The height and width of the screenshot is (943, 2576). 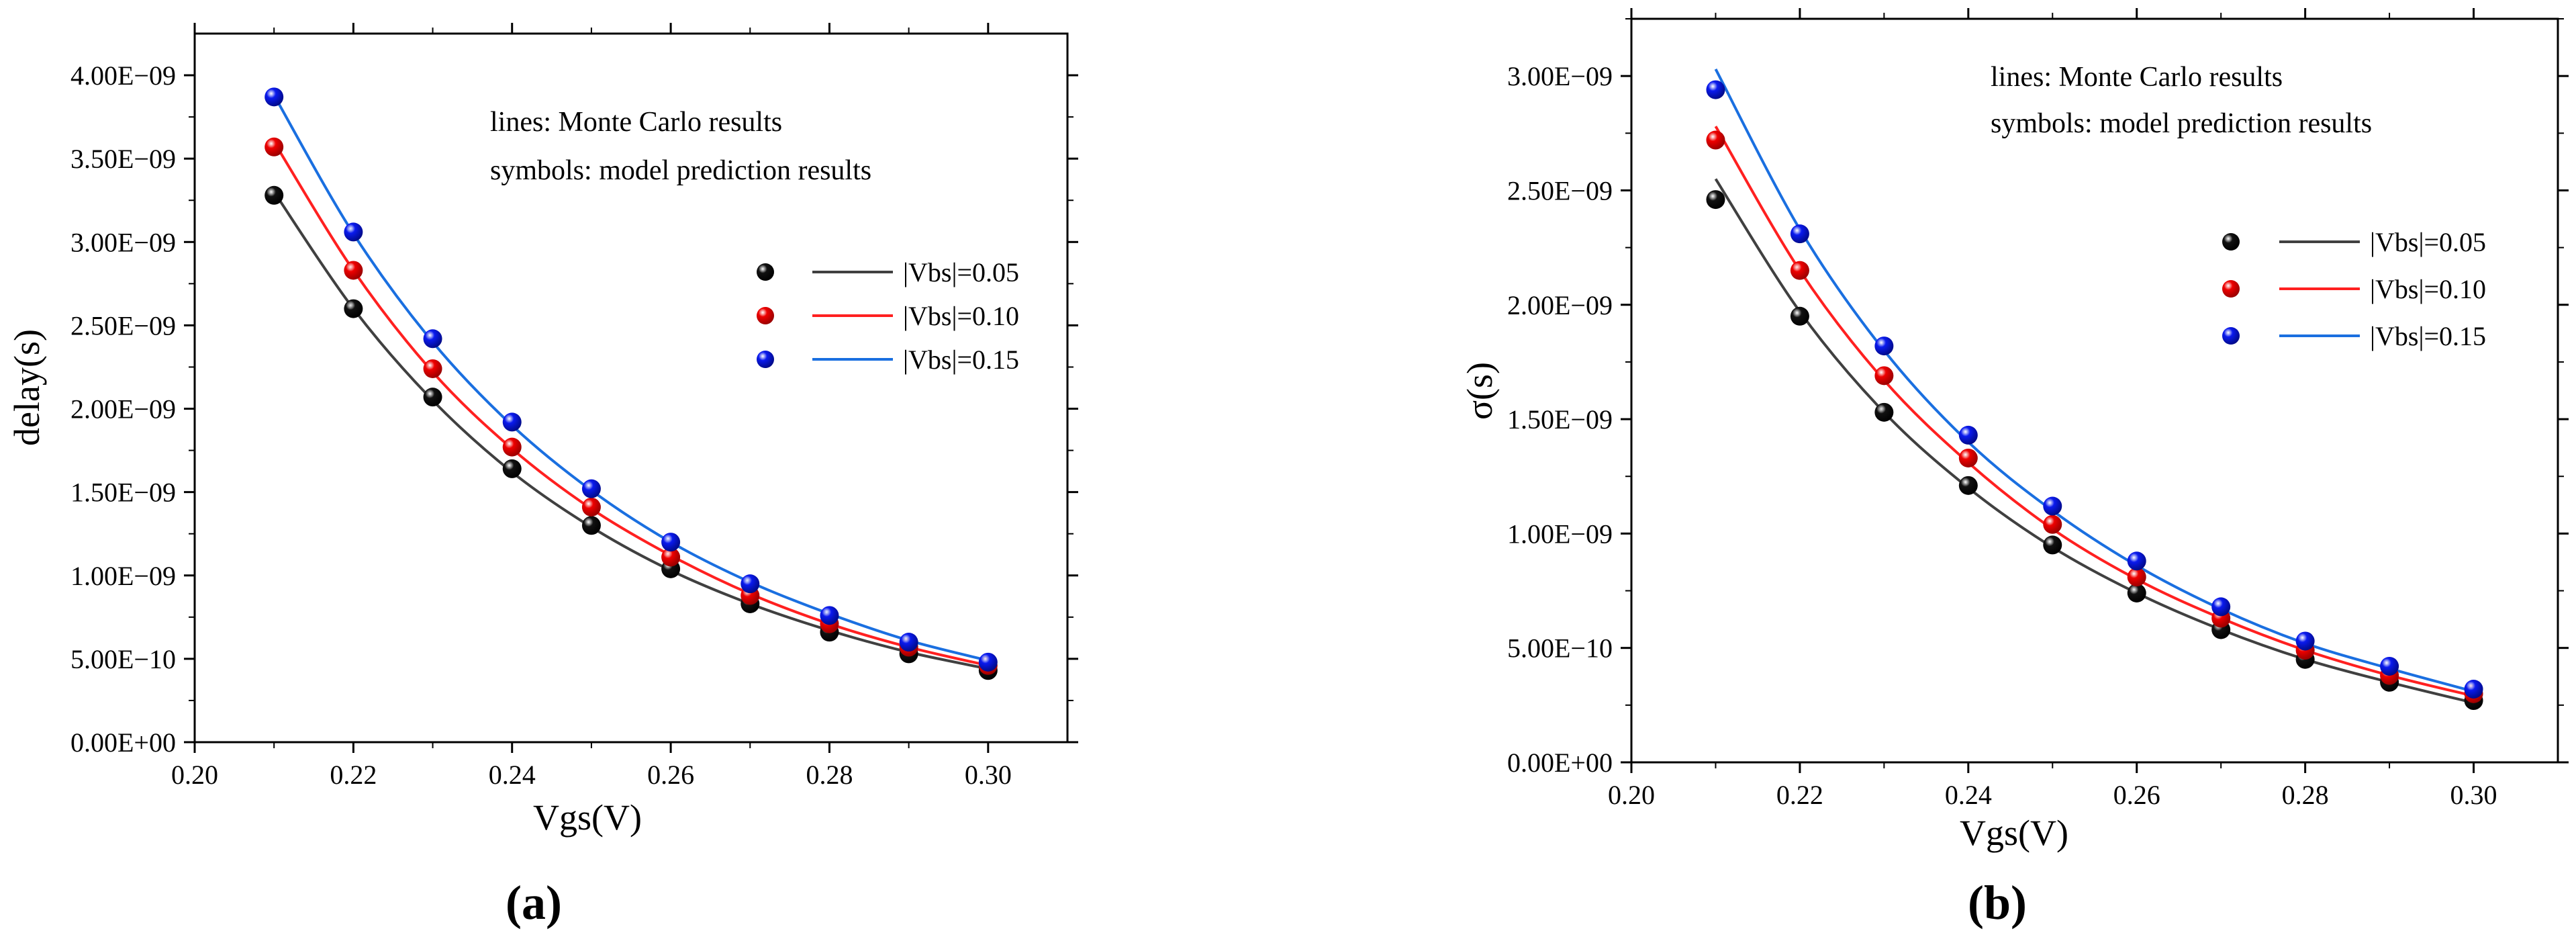 What do you see at coordinates (534, 903) in the screenshot?
I see `panel-label-a: (a)` at bounding box center [534, 903].